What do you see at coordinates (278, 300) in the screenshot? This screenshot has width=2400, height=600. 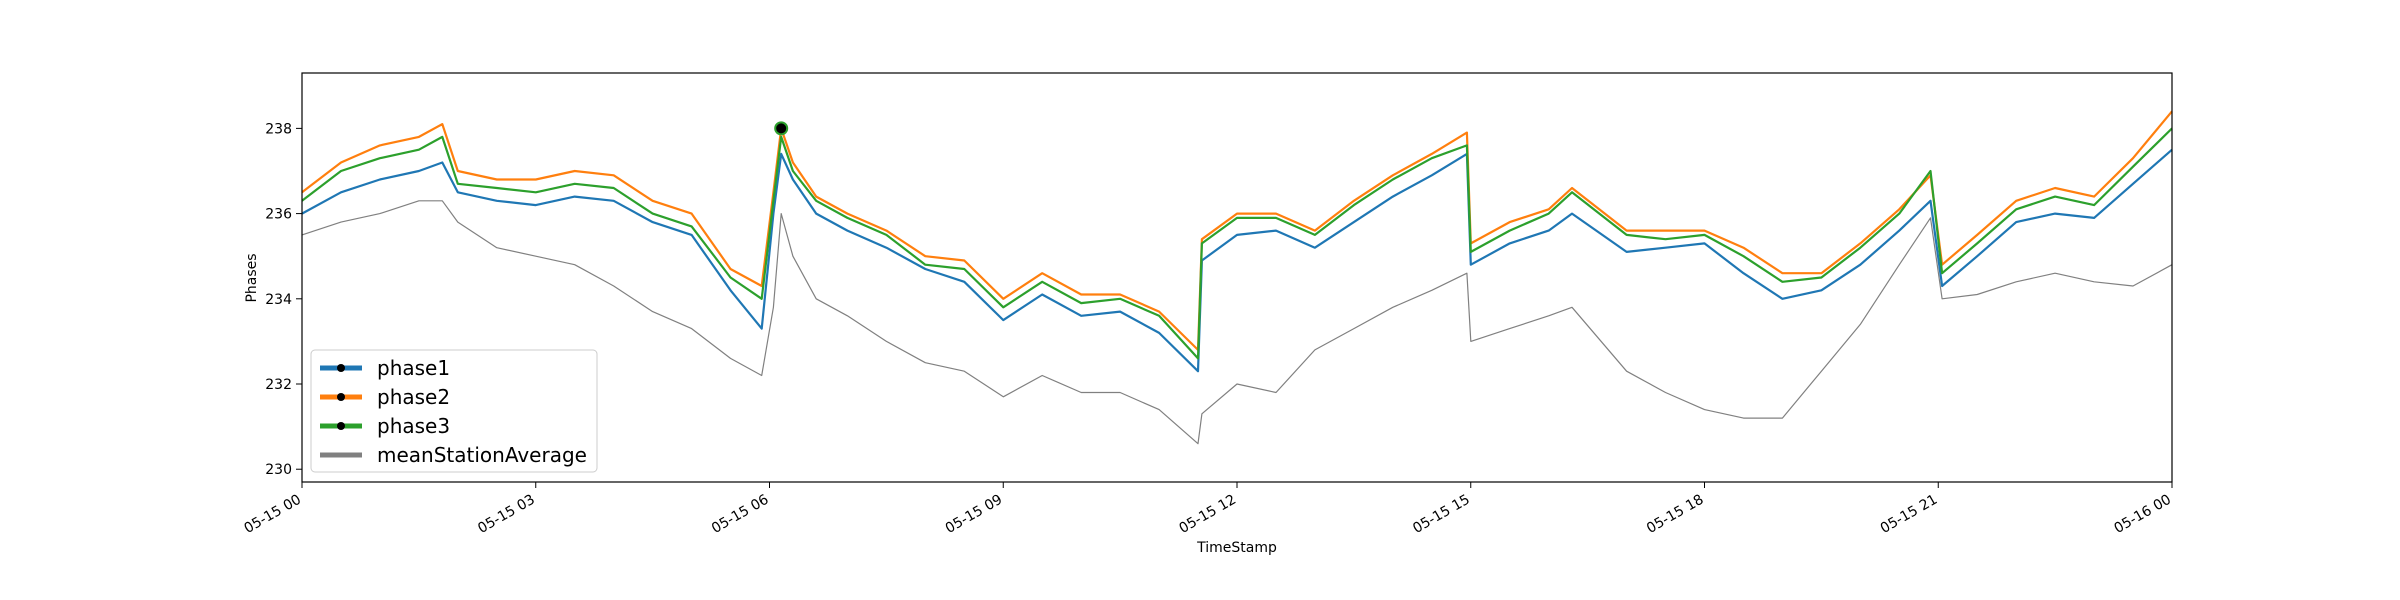 I see `y-tick-label: 234` at bounding box center [278, 300].